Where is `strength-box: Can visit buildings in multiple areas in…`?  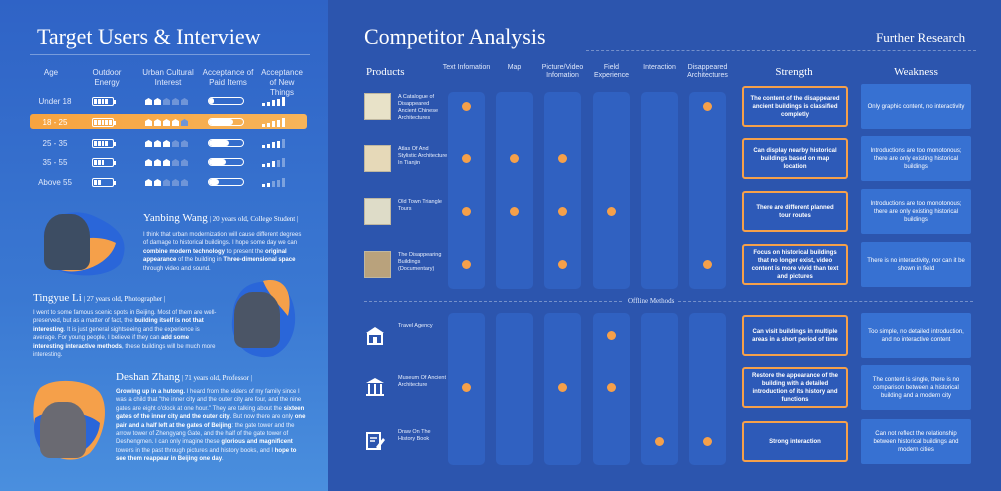 strength-box: Can visit buildings in multiple areas in… is located at coordinates (795, 335).